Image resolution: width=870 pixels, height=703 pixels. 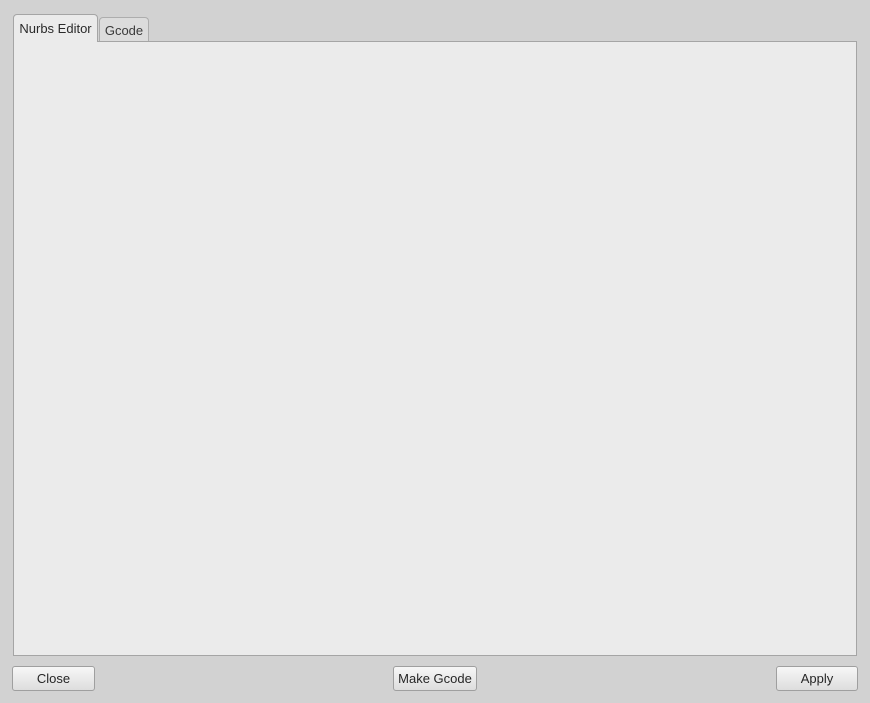 I want to click on apply-label: Apply, so click(x=817, y=678).